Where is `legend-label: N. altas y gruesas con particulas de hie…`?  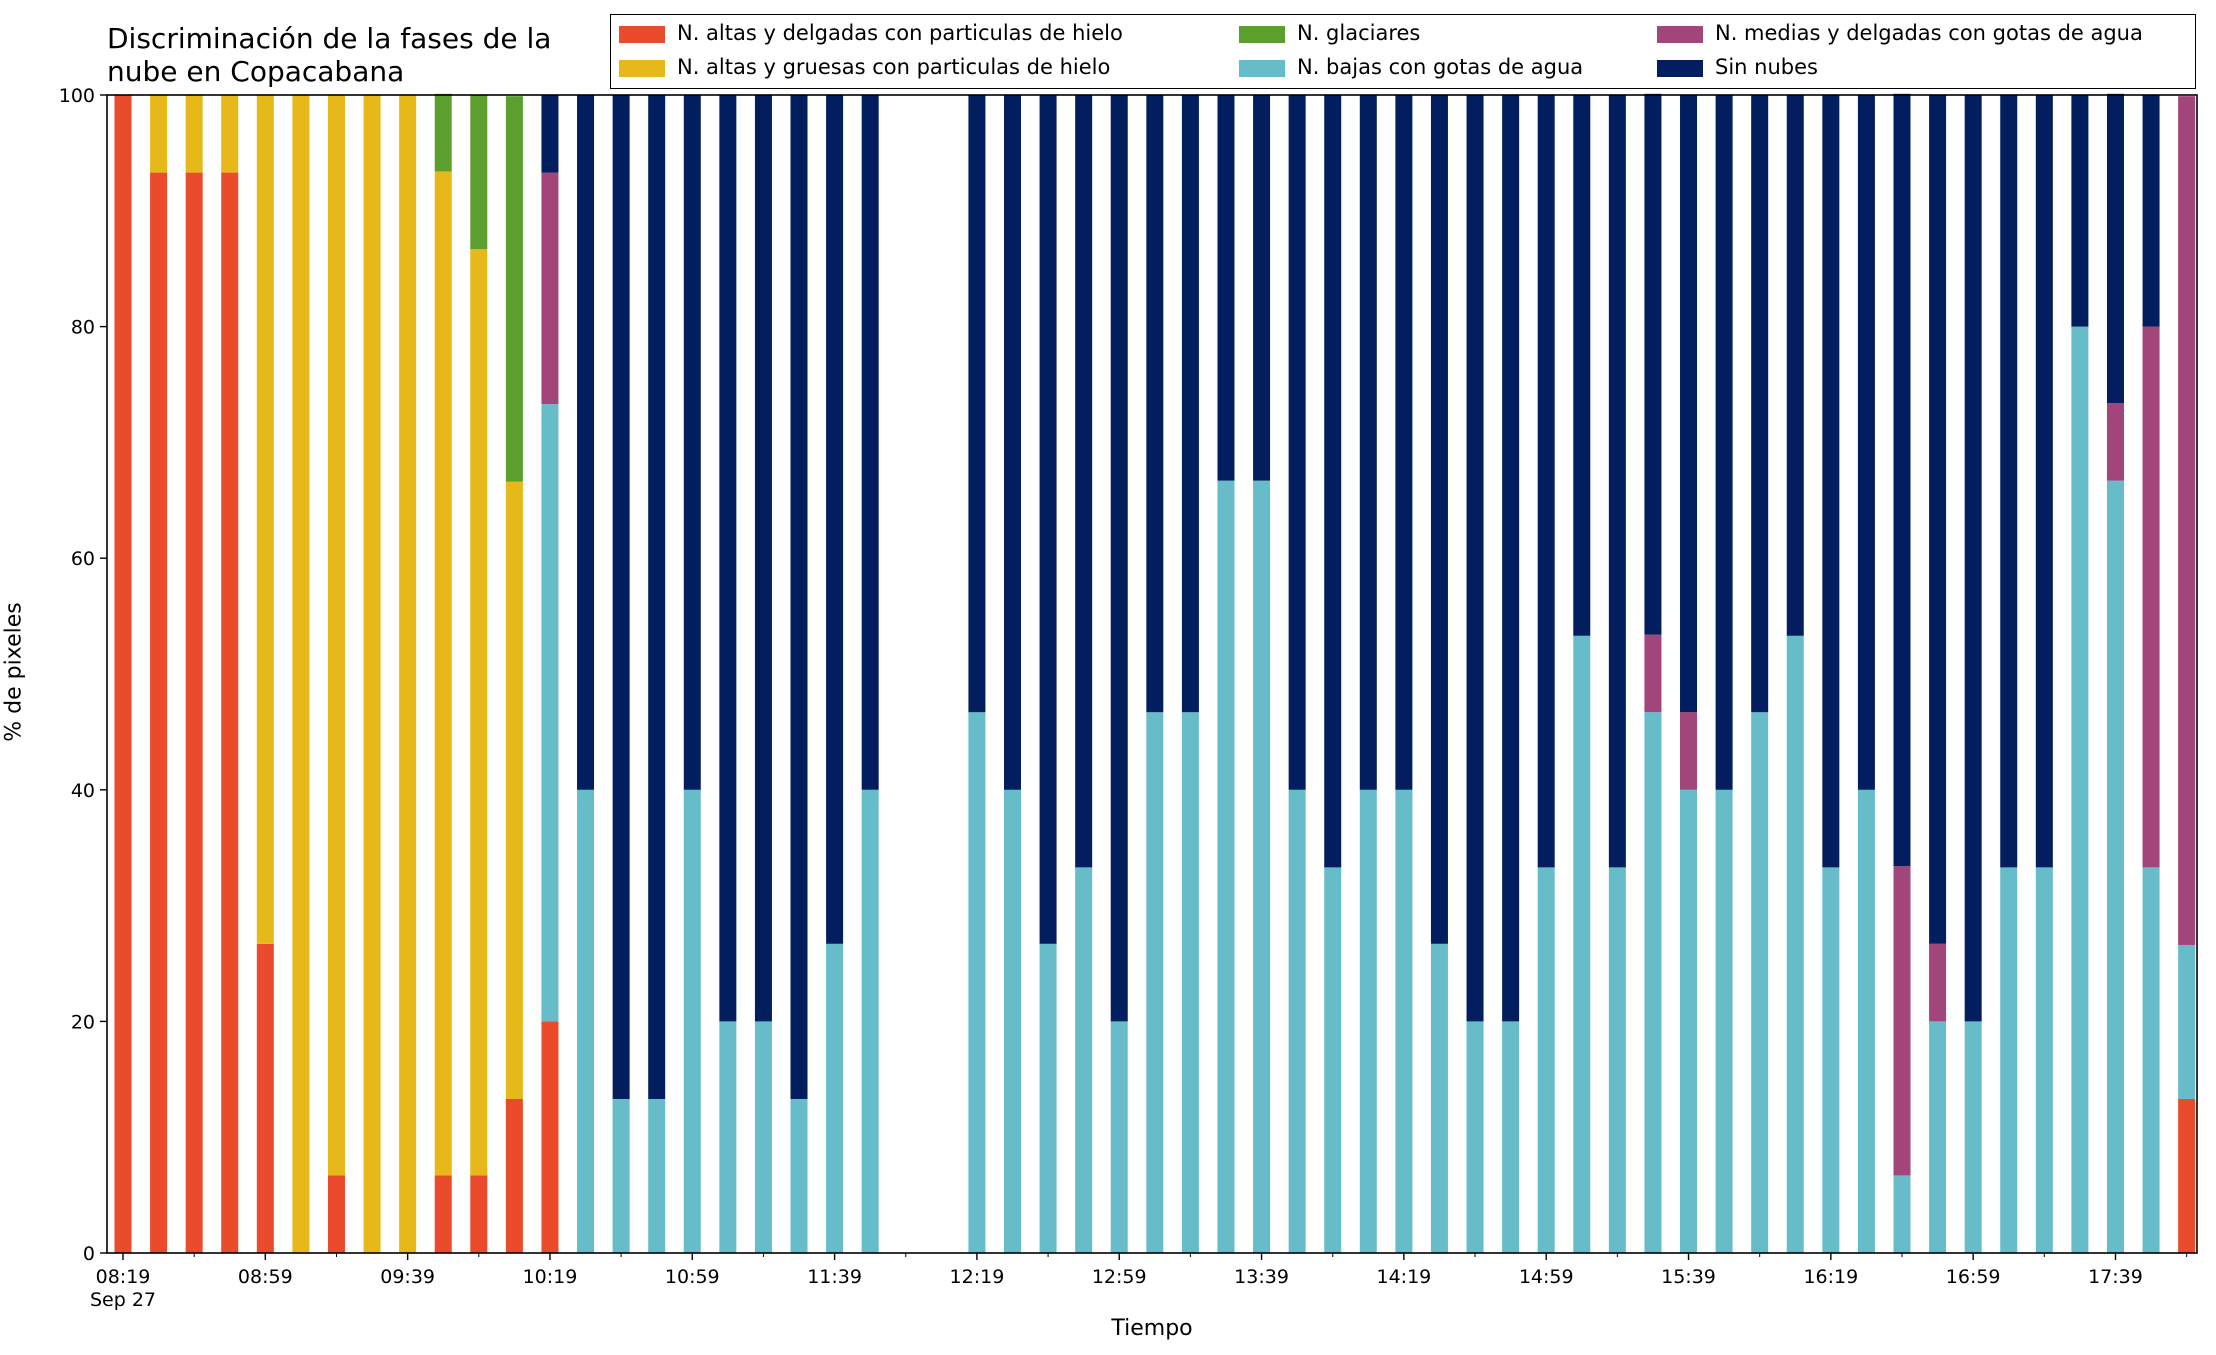
legend-label: N. altas y gruesas con particulas de hie… is located at coordinates (894, 67).